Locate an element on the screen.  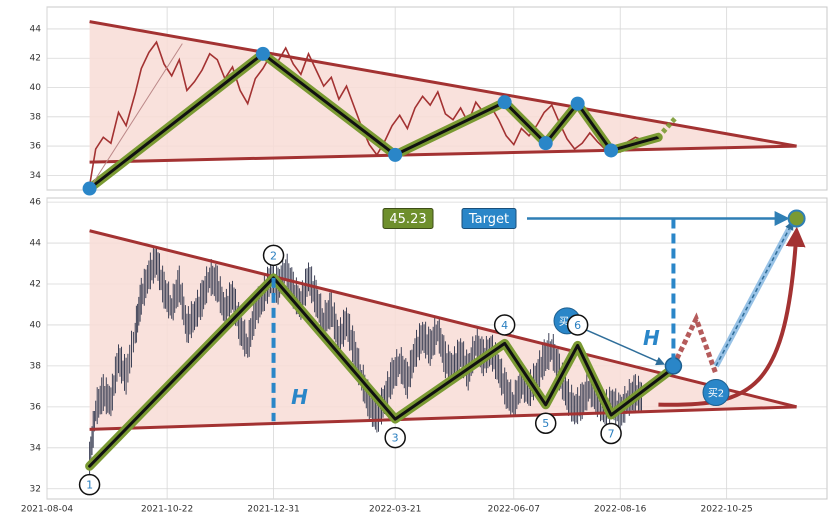
x-tick-label: 2021-12-31 is located at coordinates (273, 510).